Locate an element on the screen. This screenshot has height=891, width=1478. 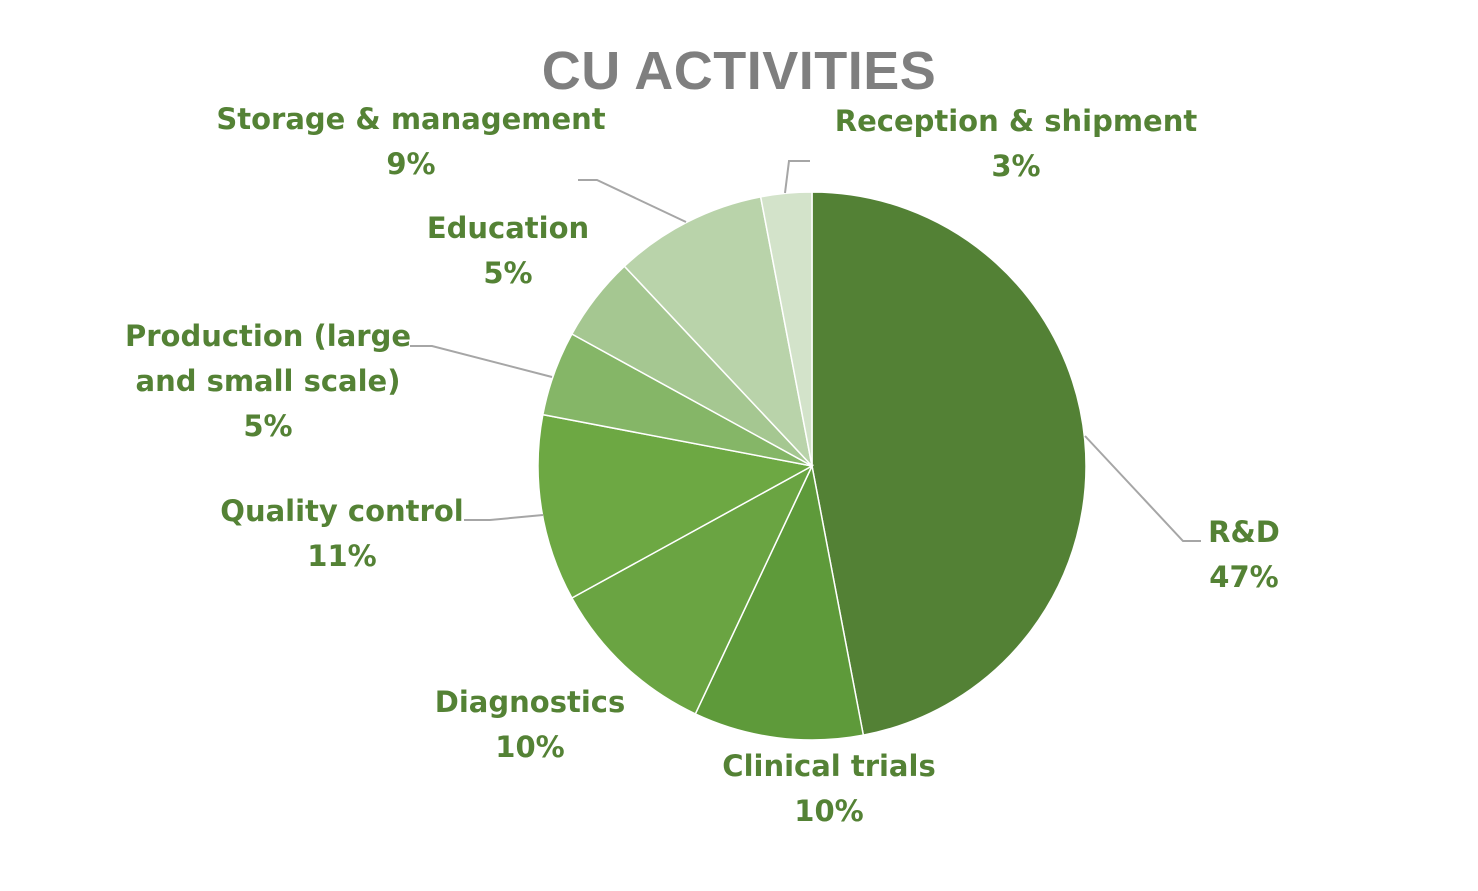
data-label-category: Diagnostics is located at coordinates (530, 702).